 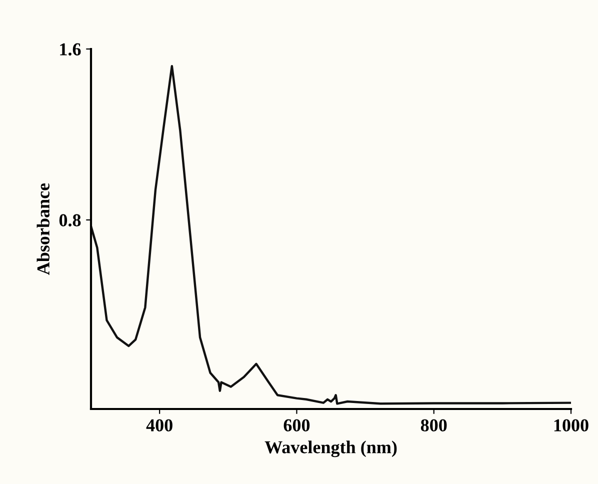 What do you see at coordinates (70, 220) in the screenshot?
I see `y-tick-label: 0.8` at bounding box center [70, 220].